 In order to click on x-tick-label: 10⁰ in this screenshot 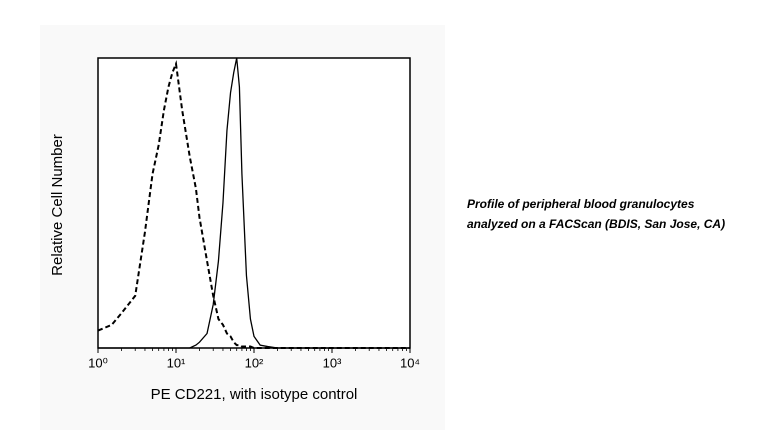, I will do `click(98, 362)`.